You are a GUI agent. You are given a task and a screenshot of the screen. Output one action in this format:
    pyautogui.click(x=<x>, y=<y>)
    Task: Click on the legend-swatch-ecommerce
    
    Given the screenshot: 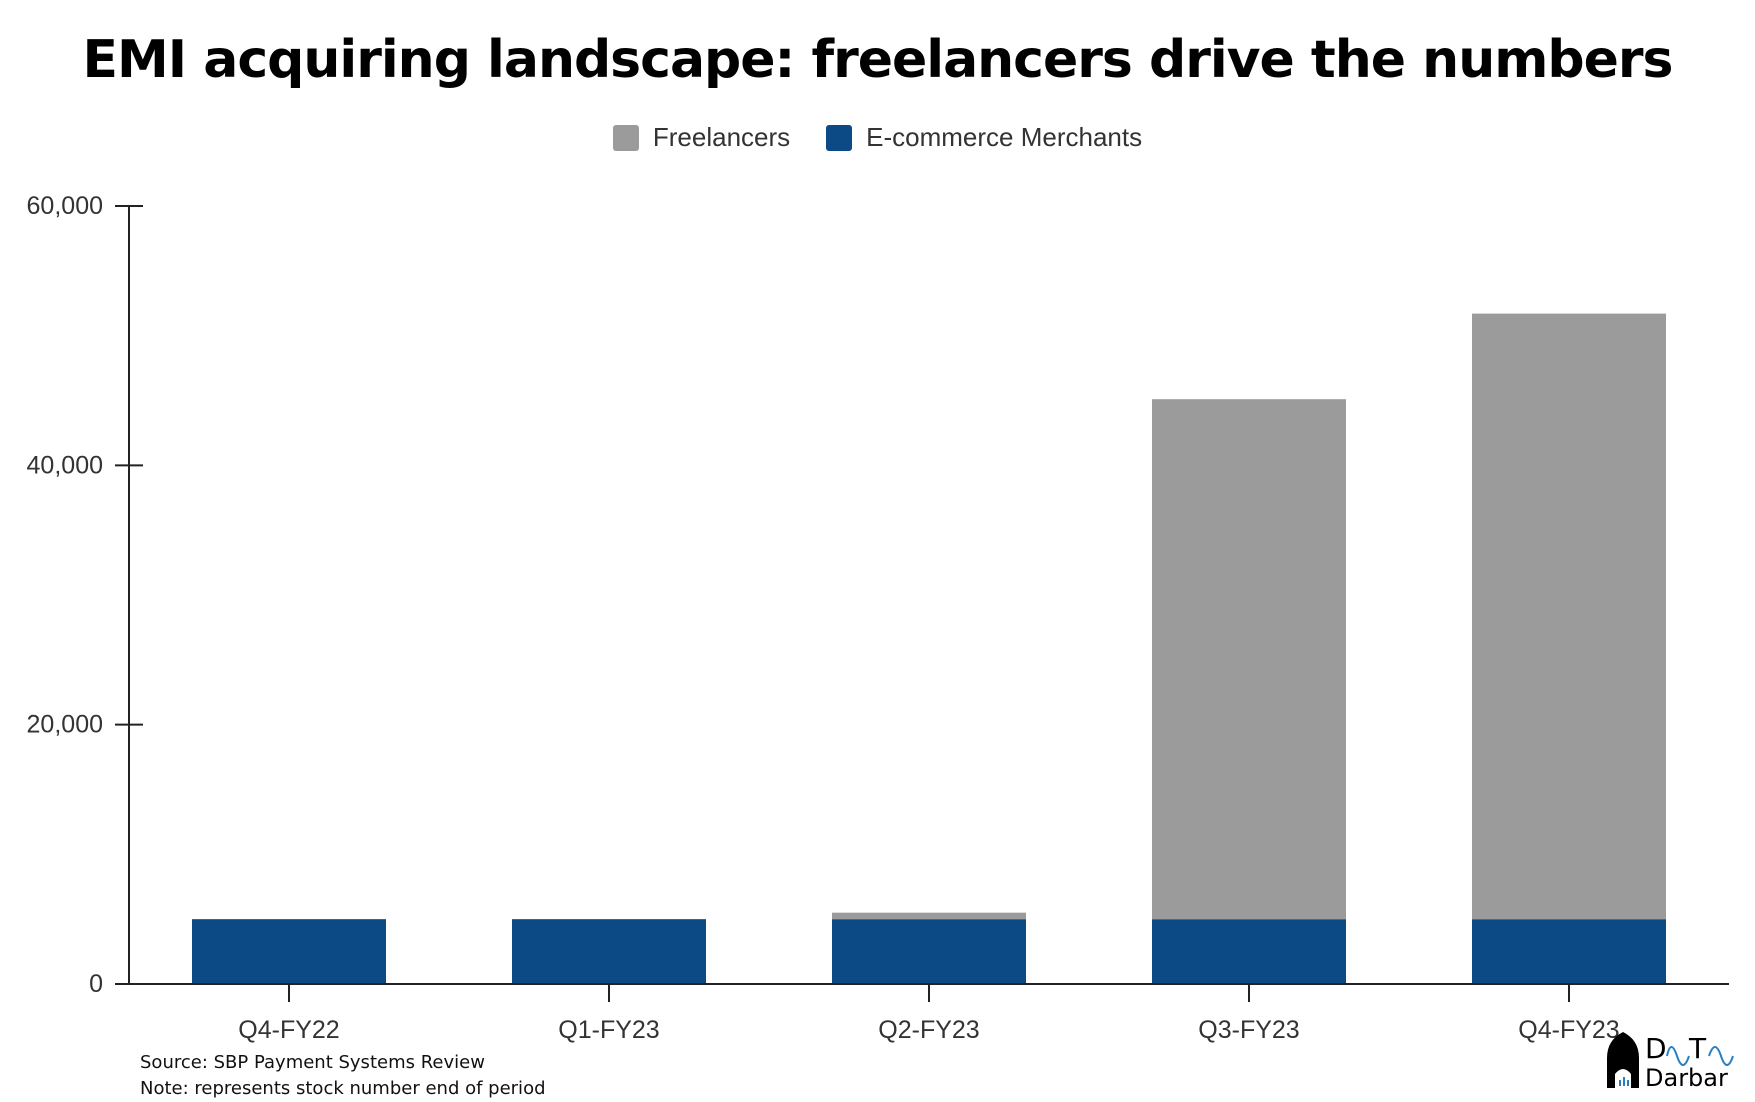 What is the action you would take?
    pyautogui.click(x=839, y=137)
    